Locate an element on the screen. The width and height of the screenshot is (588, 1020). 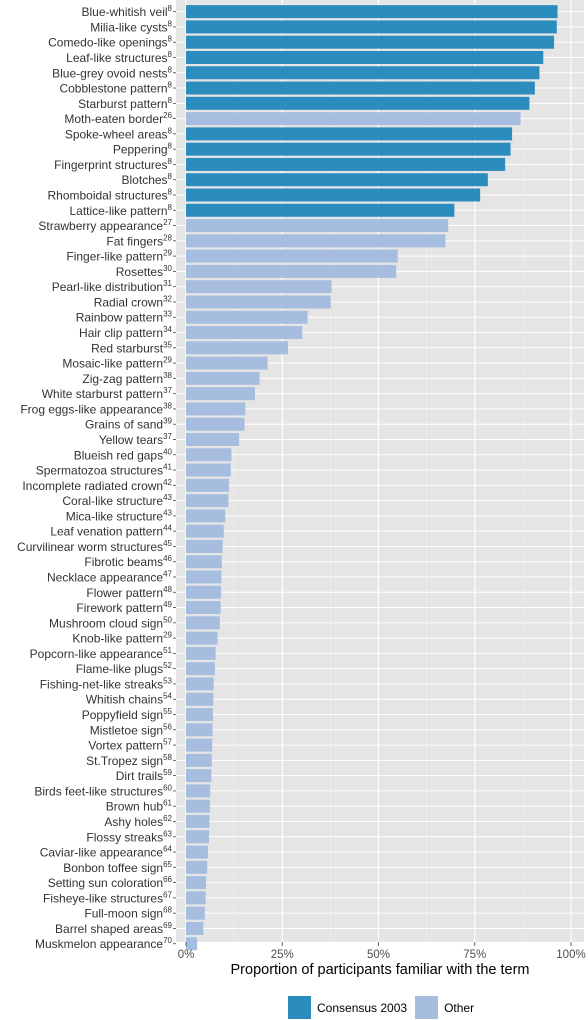
category-label: Firework pattern49 is located at coordinates (124, 607).